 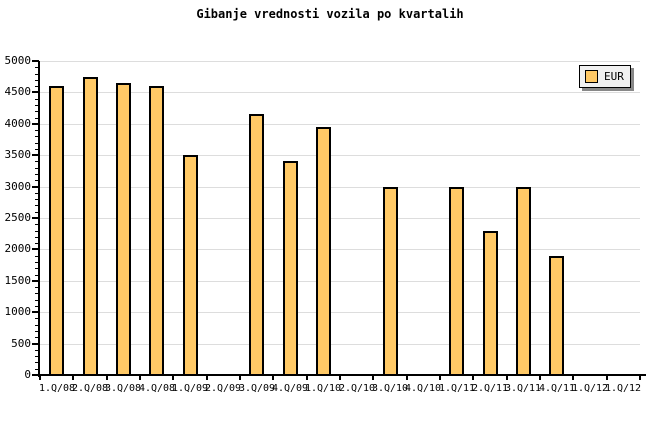 I want to click on y-axis-tick-label: 2000, so click(x=18, y=248).